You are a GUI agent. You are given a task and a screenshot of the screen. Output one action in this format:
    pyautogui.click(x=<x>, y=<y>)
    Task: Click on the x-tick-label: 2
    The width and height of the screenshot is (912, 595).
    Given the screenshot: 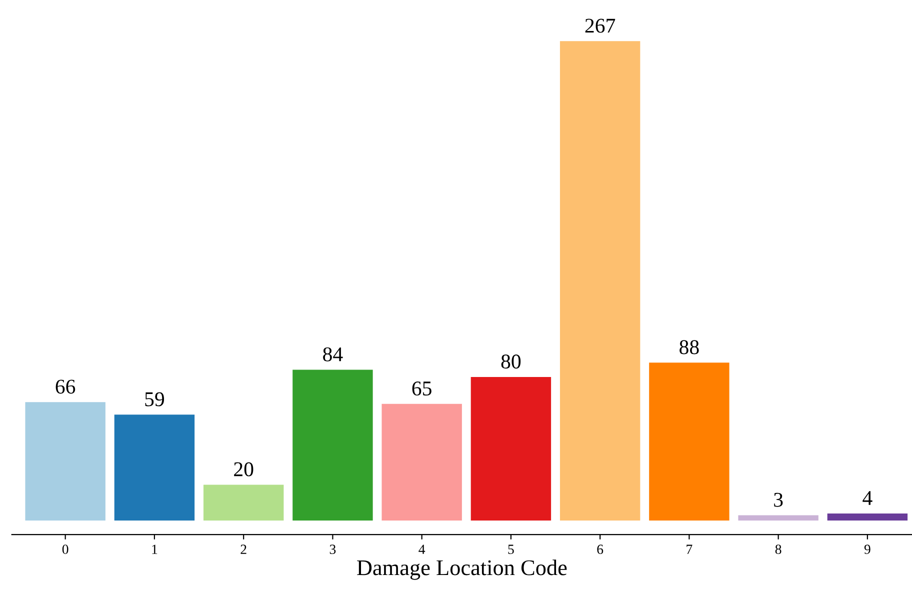 What is the action you would take?
    pyautogui.click(x=243, y=549)
    